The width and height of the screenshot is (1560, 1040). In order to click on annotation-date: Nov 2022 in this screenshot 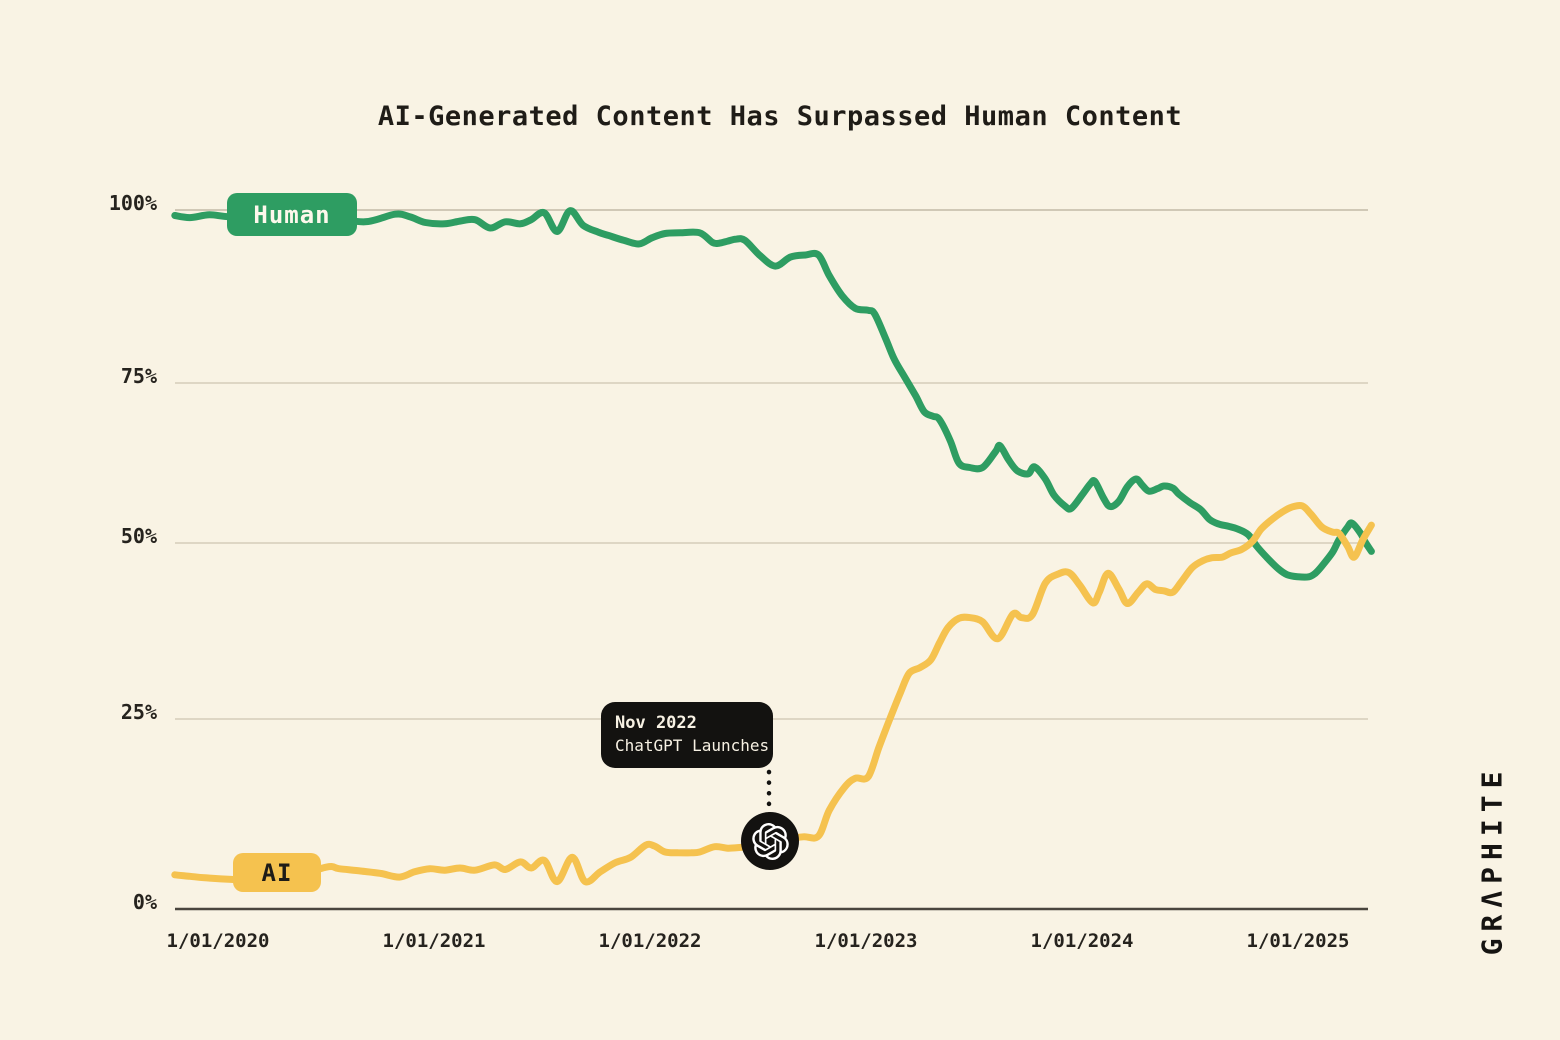, I will do `click(656, 723)`.